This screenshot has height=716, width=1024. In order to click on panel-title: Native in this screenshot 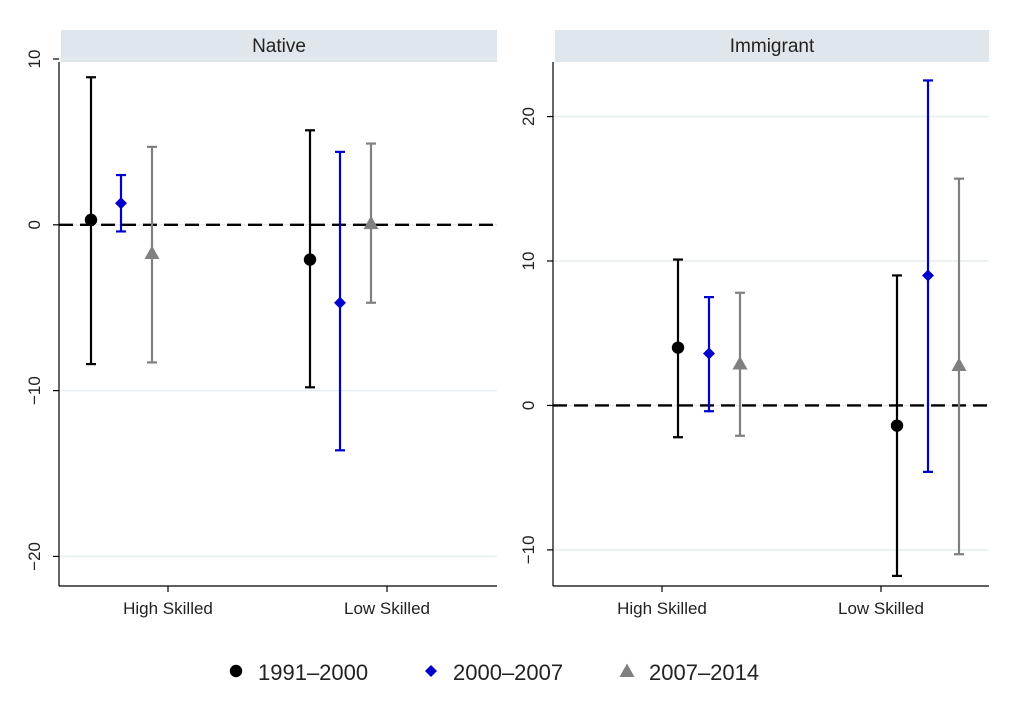, I will do `click(279, 46)`.